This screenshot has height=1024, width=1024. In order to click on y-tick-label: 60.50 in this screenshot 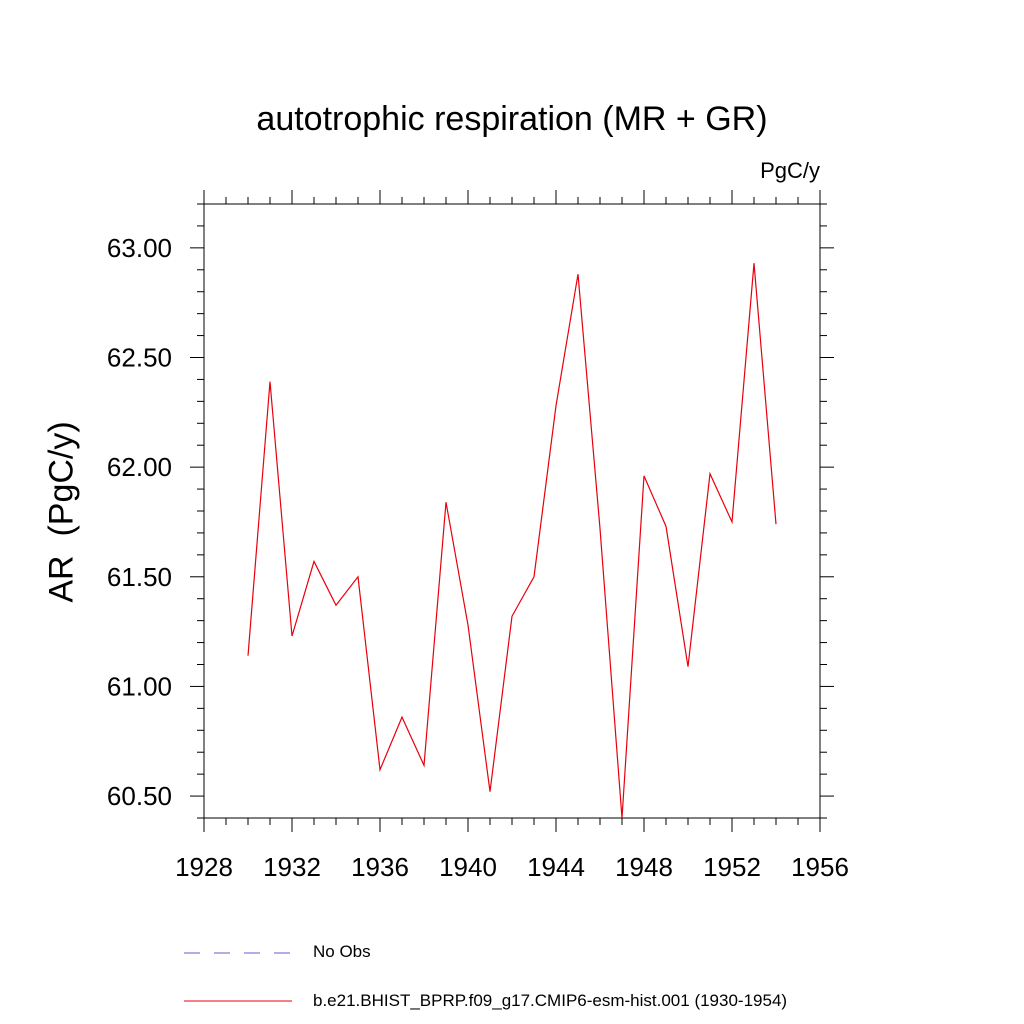, I will do `click(139, 796)`.